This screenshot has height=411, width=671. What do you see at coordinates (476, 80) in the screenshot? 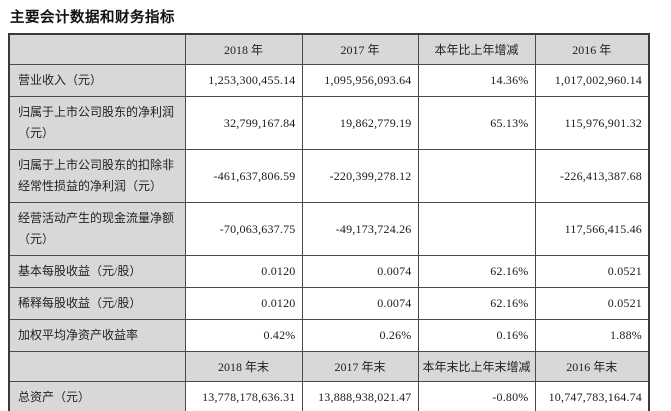
I see `cell-change: 14.36%` at bounding box center [476, 80].